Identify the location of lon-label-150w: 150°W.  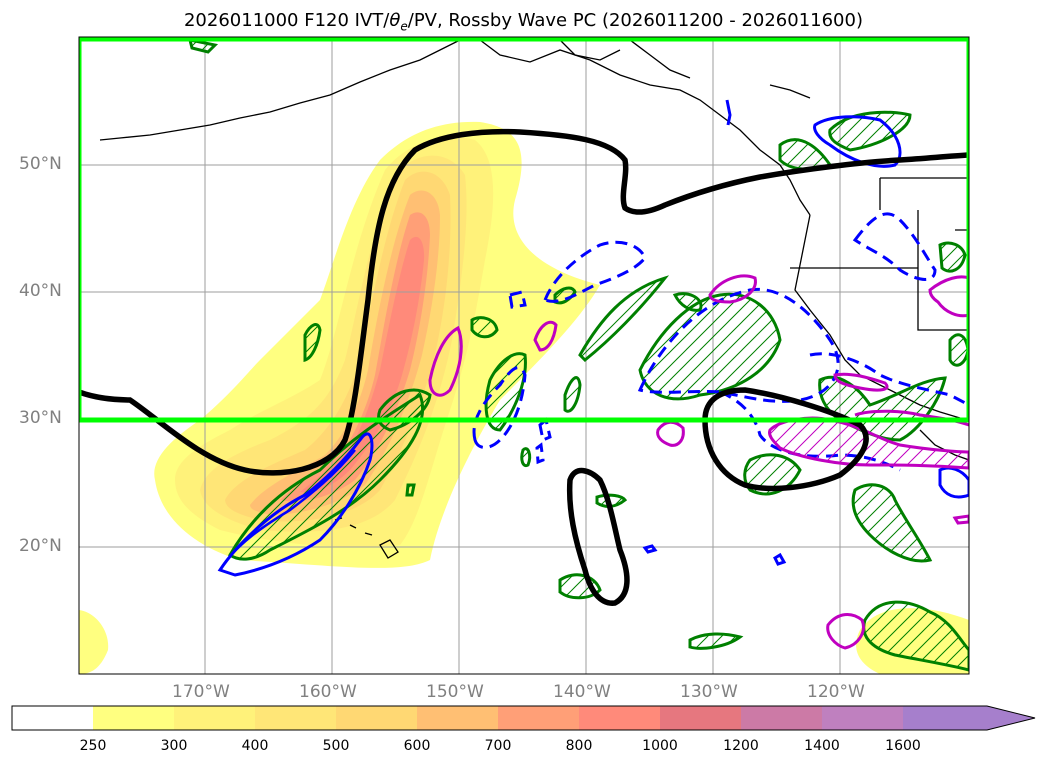
(455, 692).